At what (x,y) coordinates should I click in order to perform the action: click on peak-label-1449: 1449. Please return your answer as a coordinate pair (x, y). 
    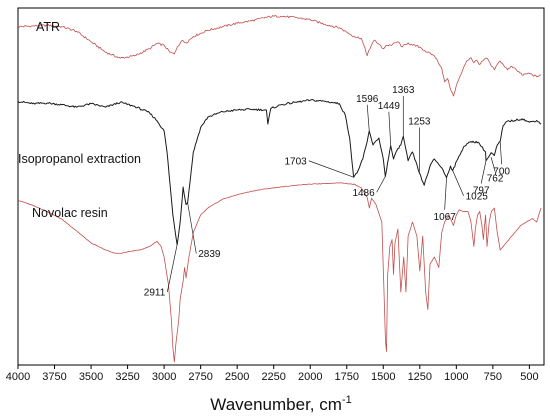
    Looking at the image, I should click on (389, 106).